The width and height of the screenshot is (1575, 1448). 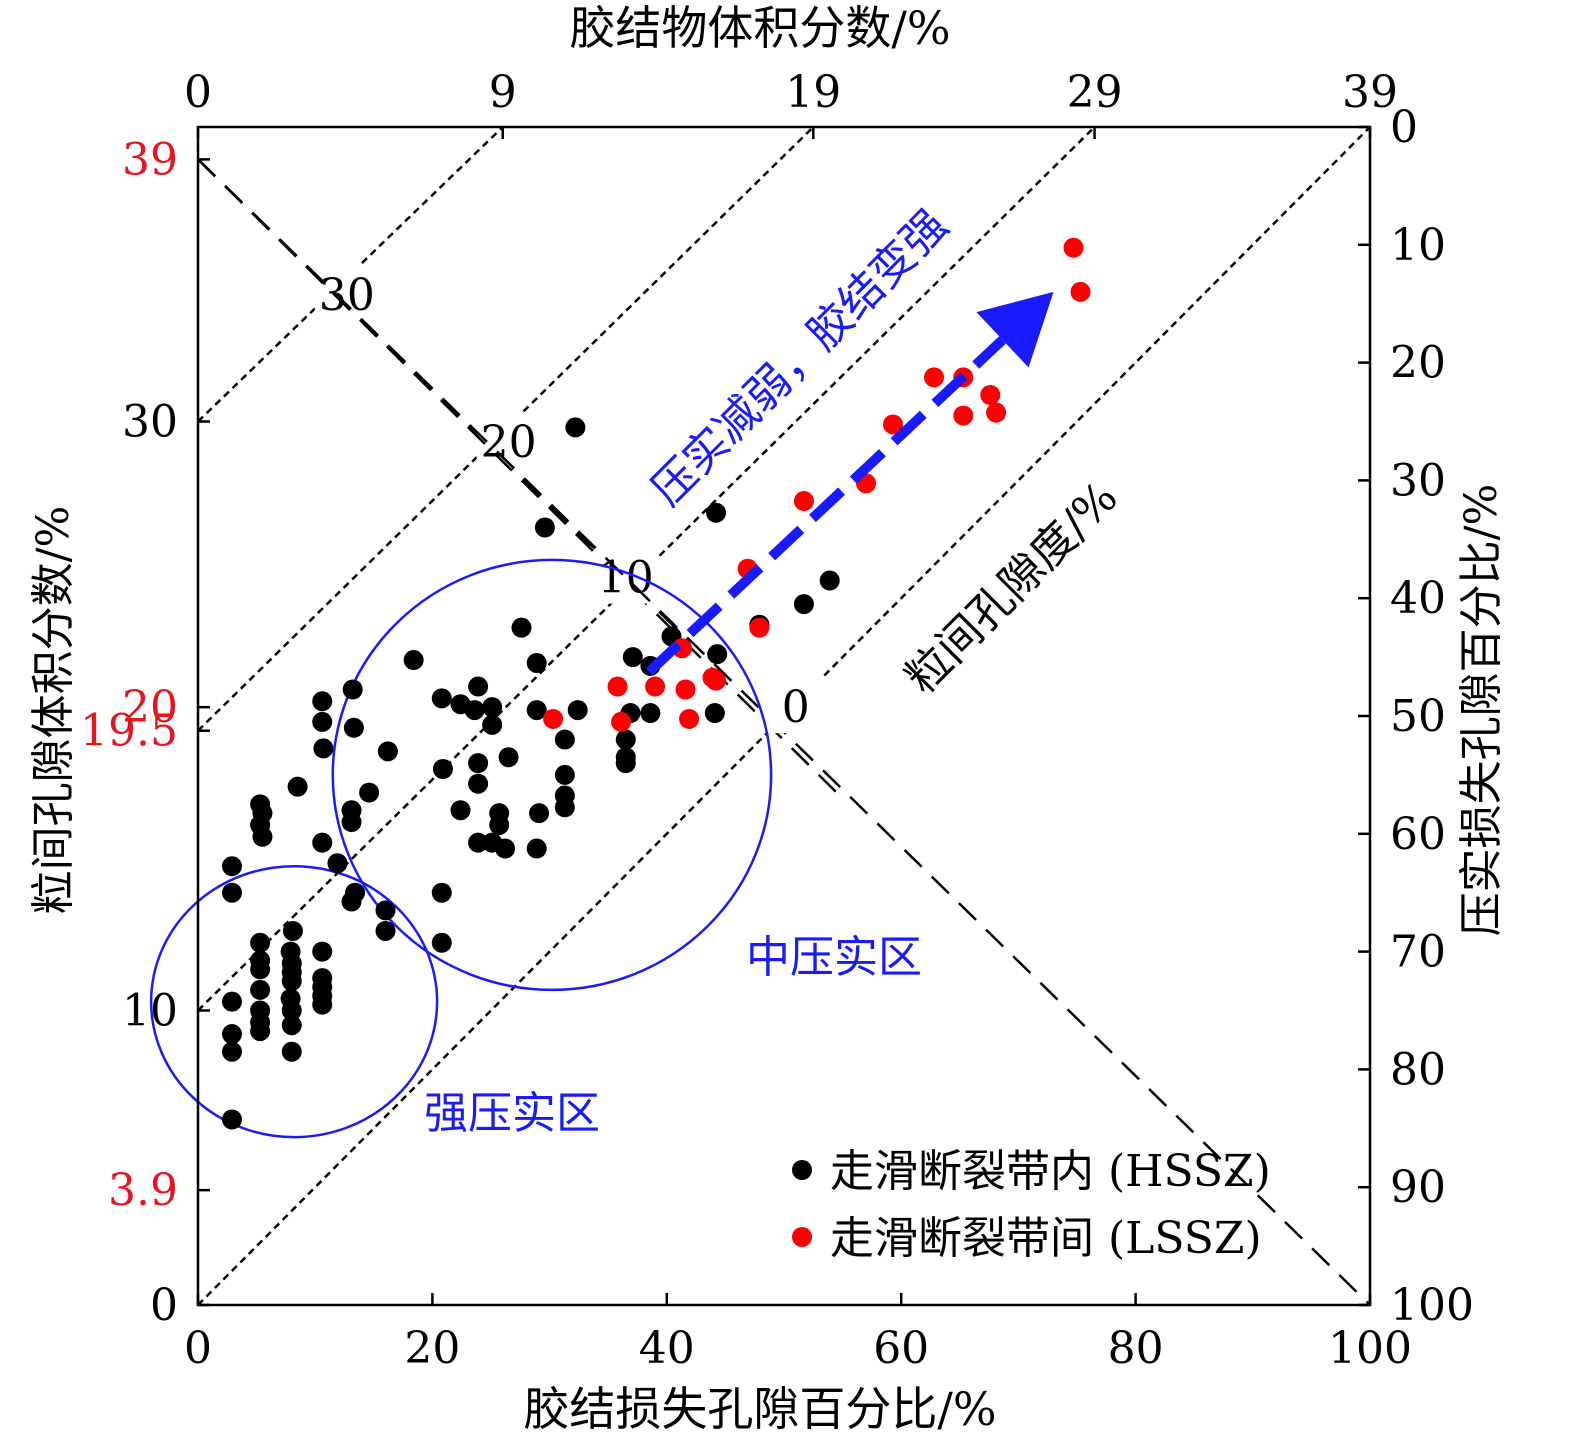 I want to click on x-tick-label-0: 0, so click(x=198, y=1348).